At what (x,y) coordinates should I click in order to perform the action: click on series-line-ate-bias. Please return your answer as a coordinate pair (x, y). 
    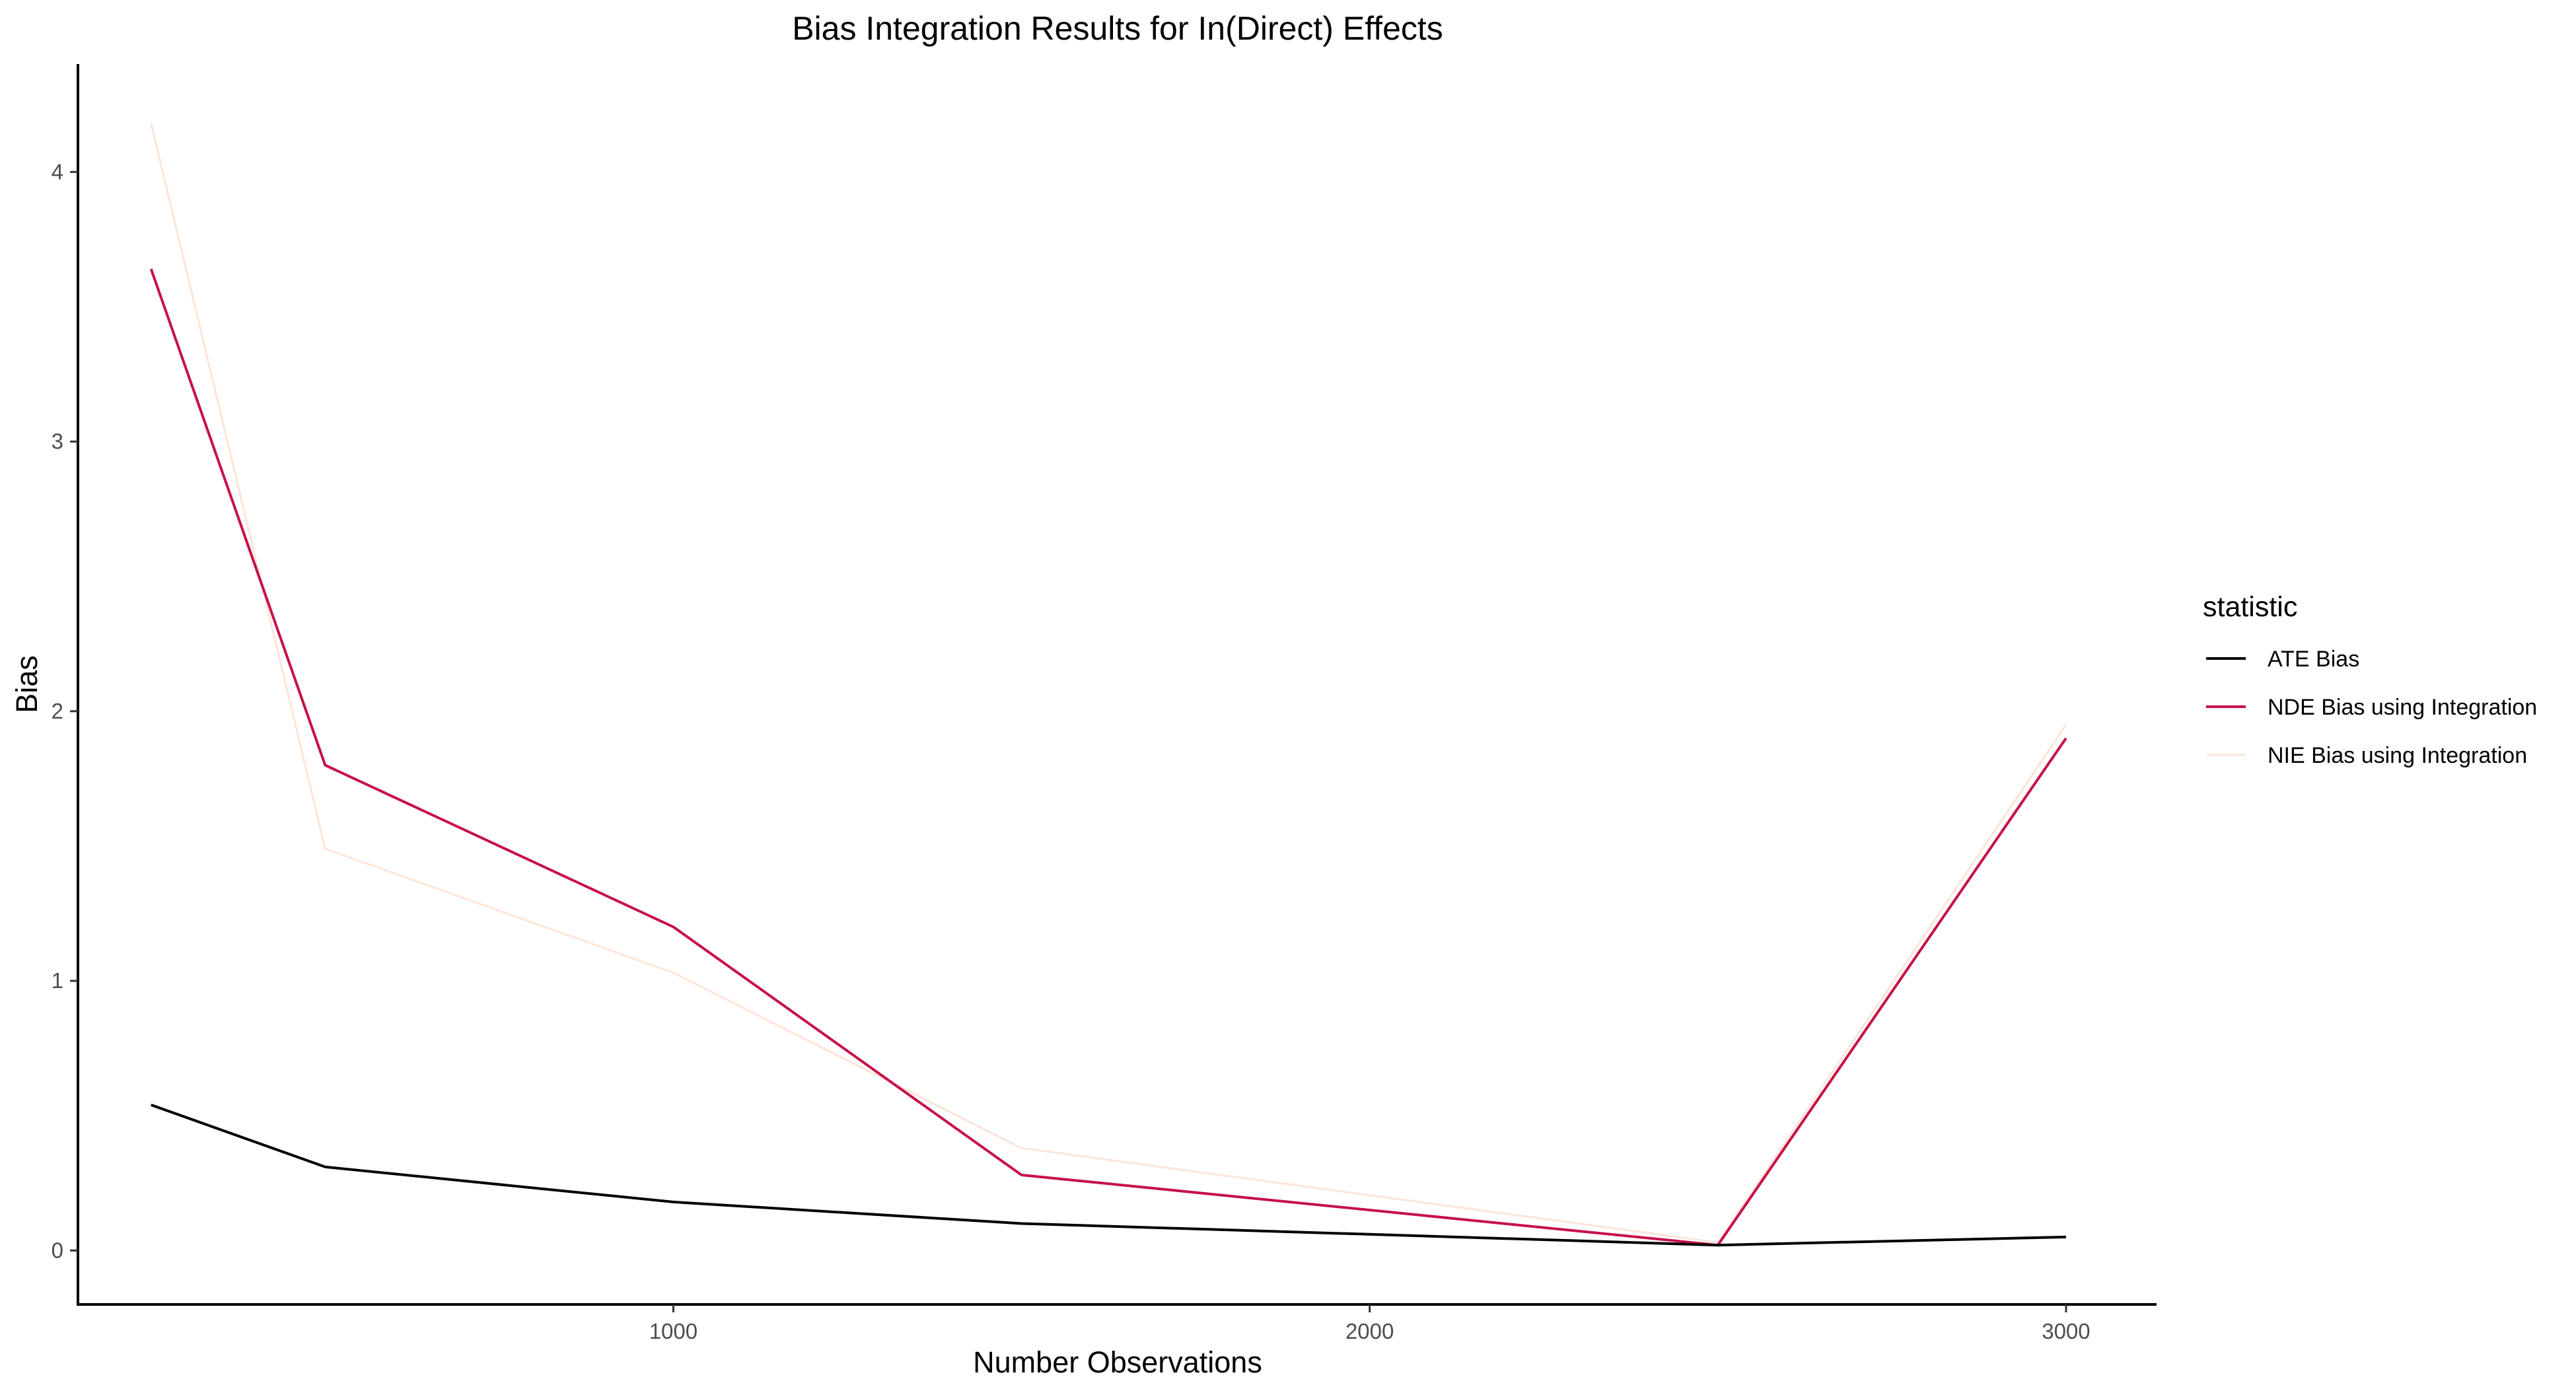
    Looking at the image, I should click on (1109, 1175).